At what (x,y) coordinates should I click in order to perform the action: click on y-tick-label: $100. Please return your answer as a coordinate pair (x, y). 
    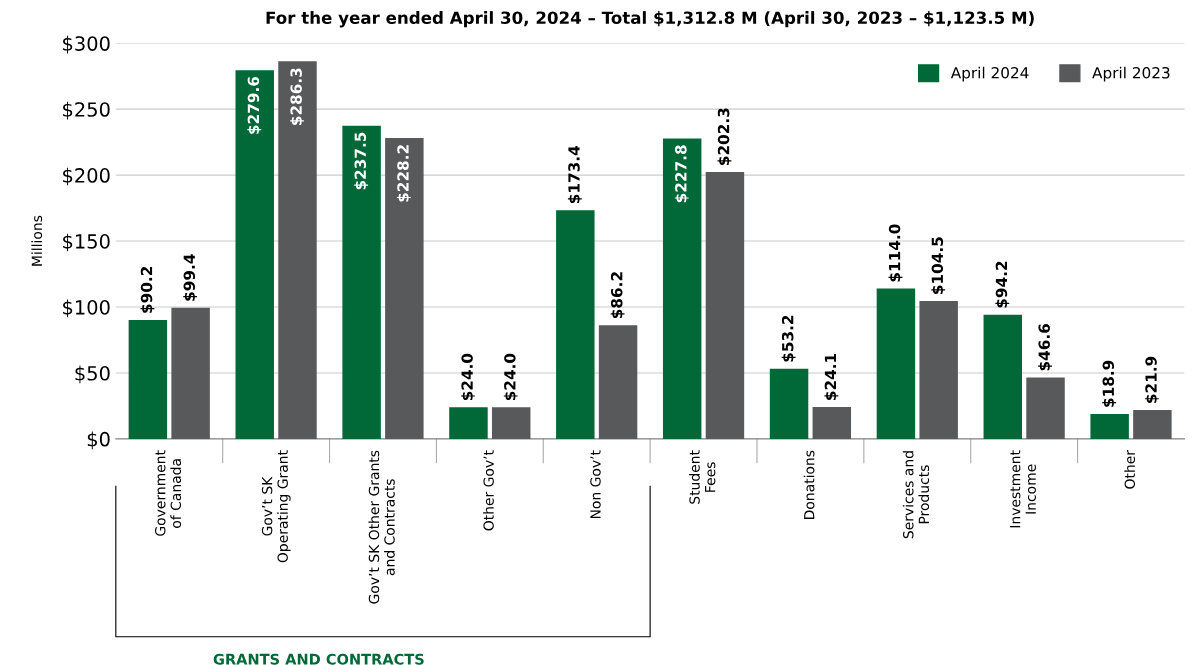
    Looking at the image, I should click on (86, 308).